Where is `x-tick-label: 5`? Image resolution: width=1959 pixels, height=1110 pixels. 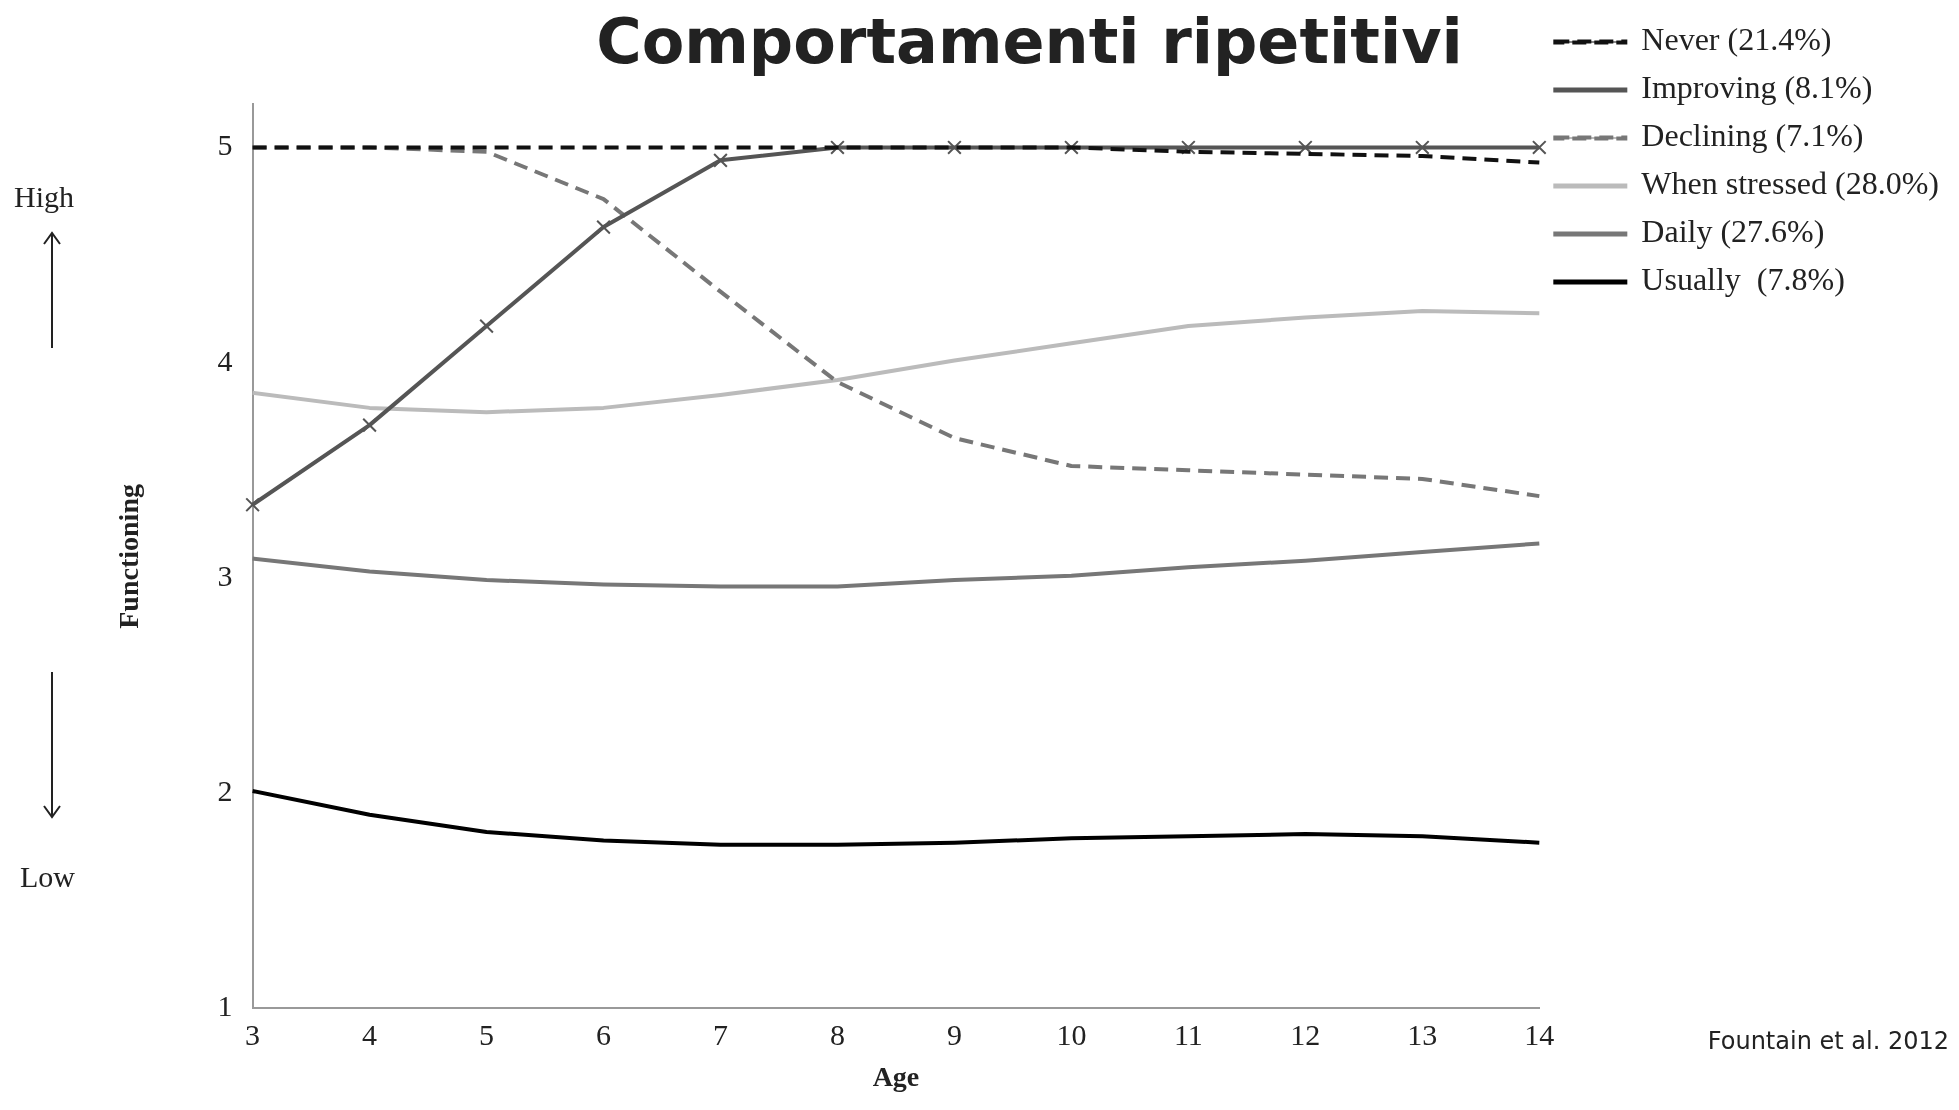
x-tick-label: 5 is located at coordinates (487, 1035).